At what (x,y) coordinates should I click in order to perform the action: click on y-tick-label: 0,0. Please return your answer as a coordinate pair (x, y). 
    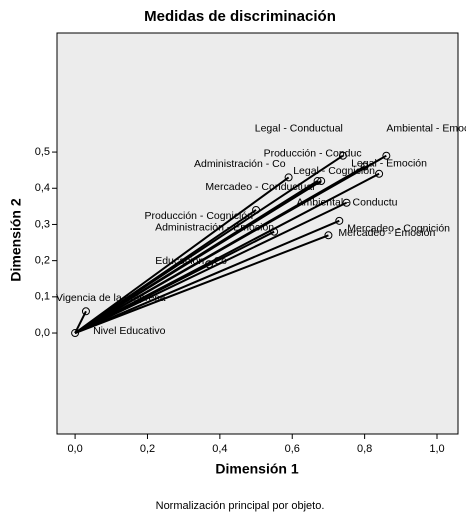
    Looking at the image, I should click on (42, 333).